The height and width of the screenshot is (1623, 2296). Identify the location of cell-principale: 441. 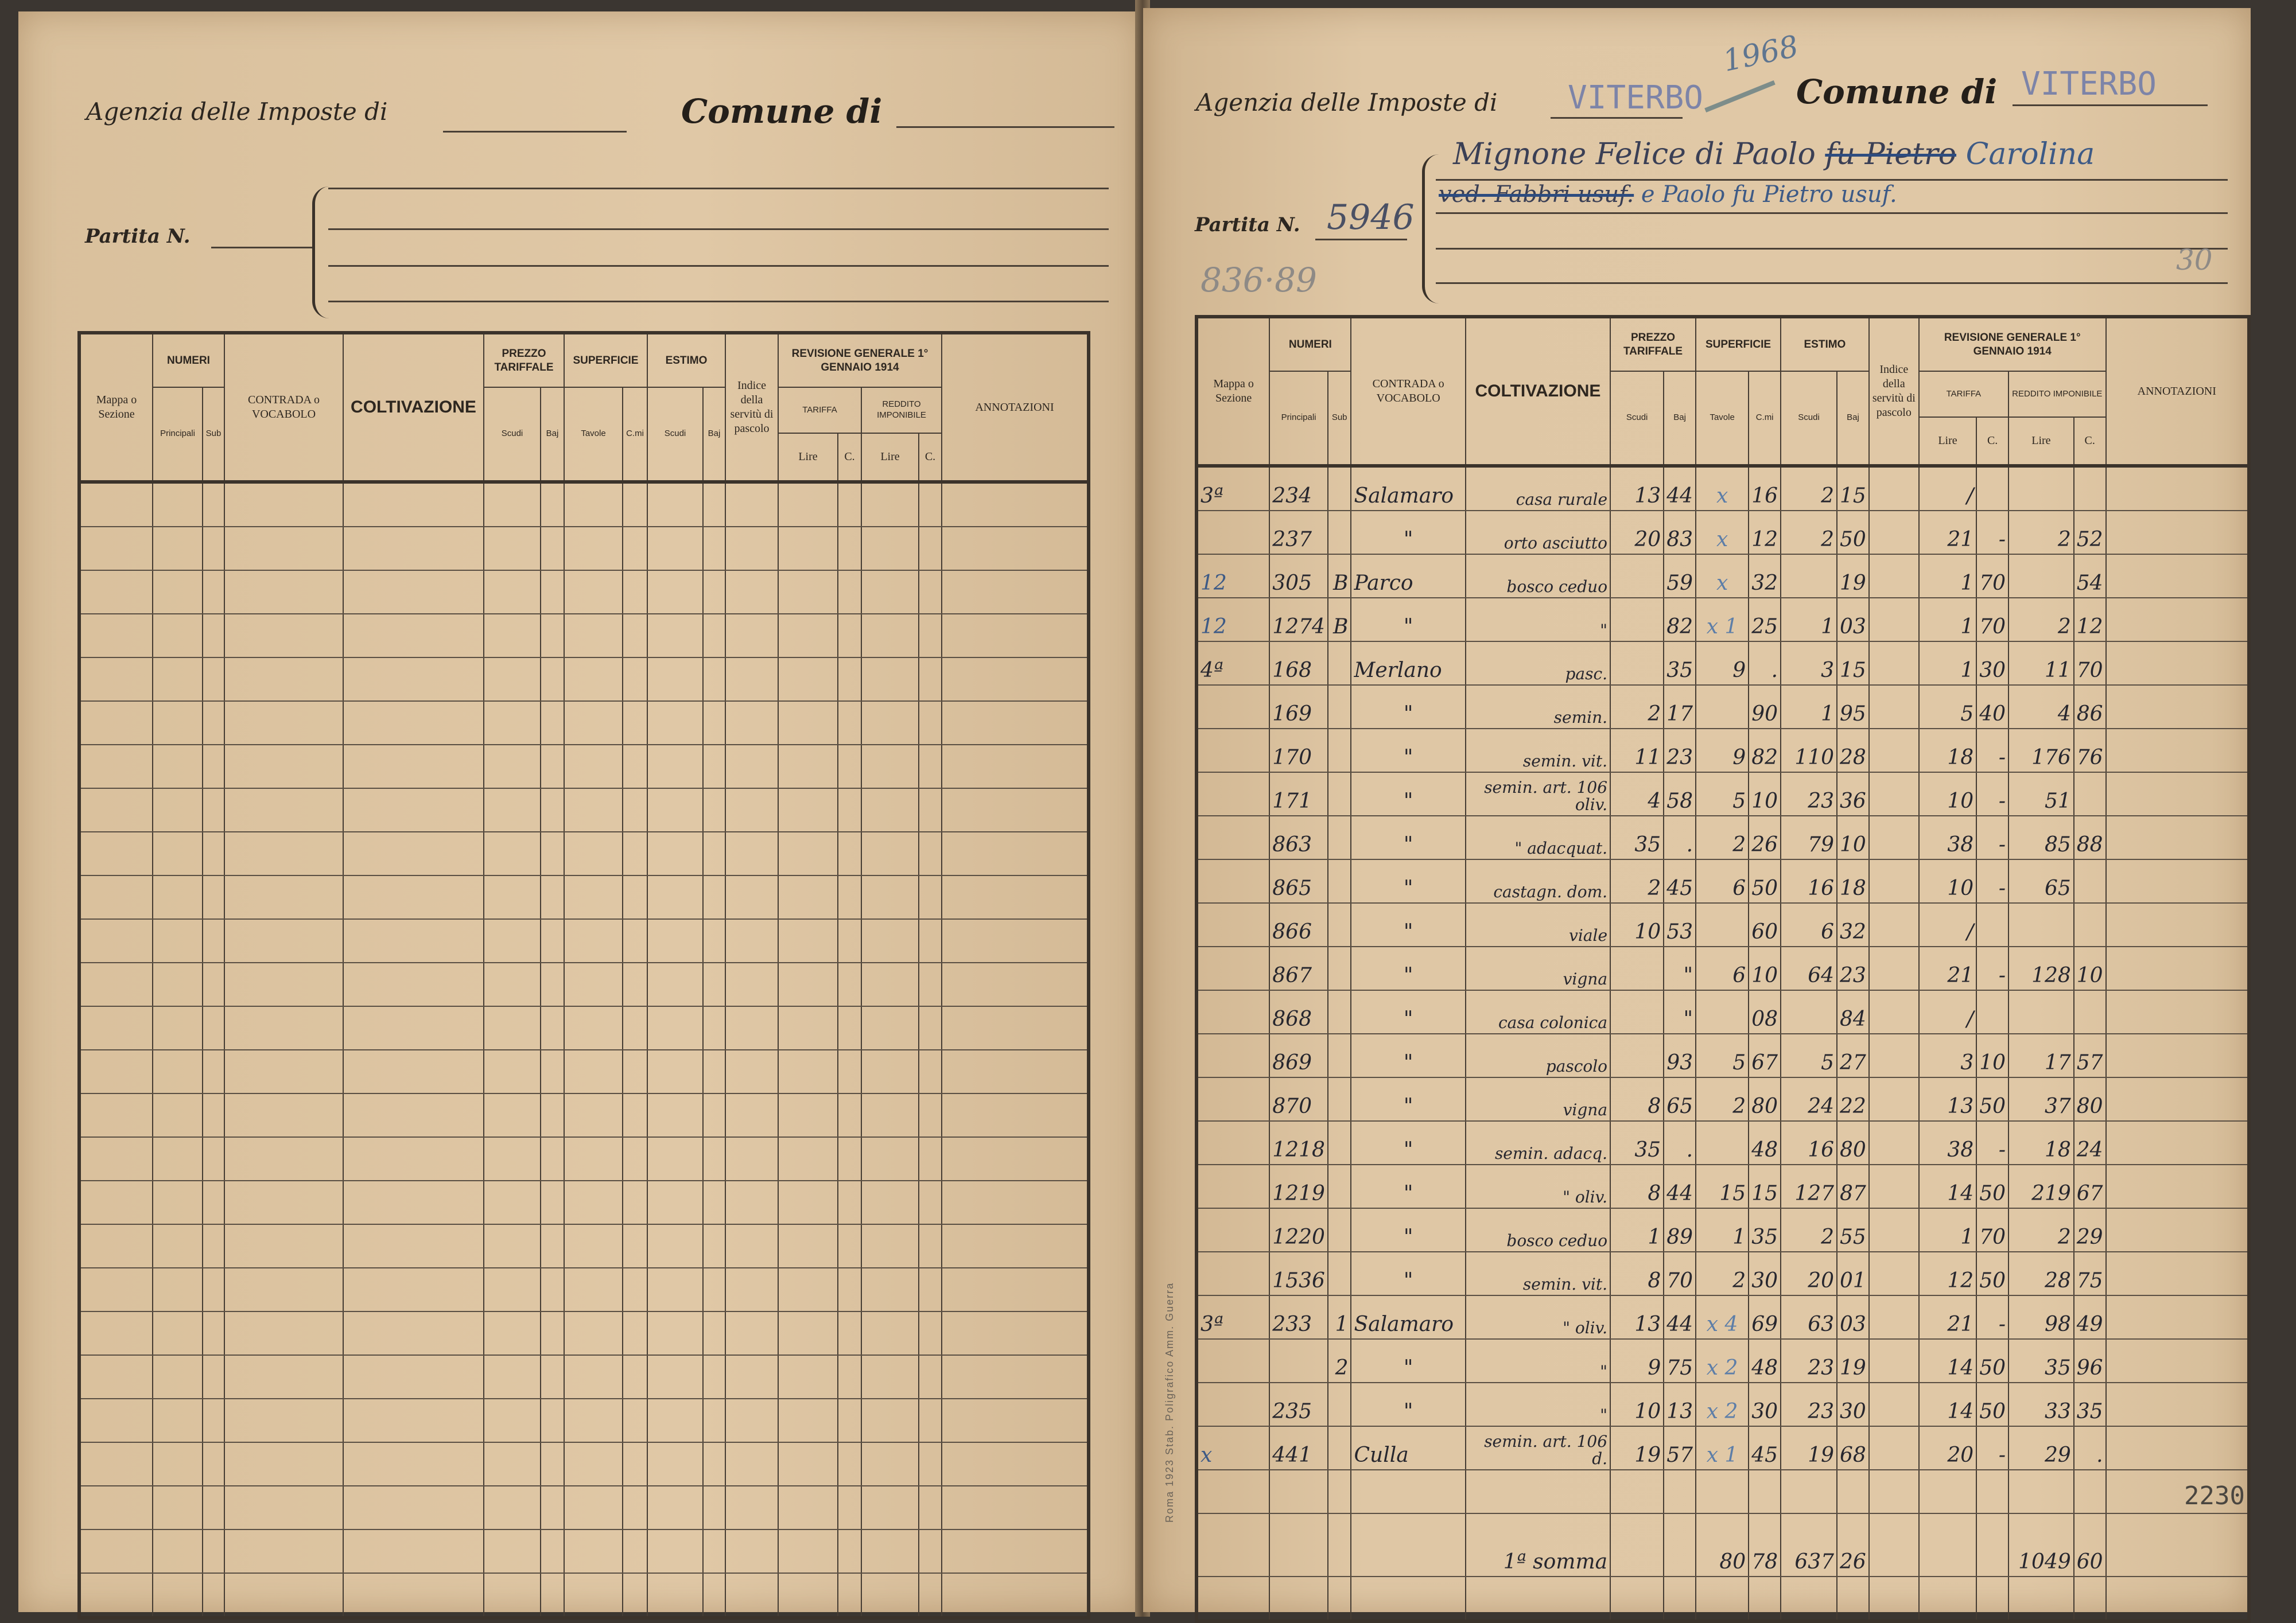
(1298, 1448).